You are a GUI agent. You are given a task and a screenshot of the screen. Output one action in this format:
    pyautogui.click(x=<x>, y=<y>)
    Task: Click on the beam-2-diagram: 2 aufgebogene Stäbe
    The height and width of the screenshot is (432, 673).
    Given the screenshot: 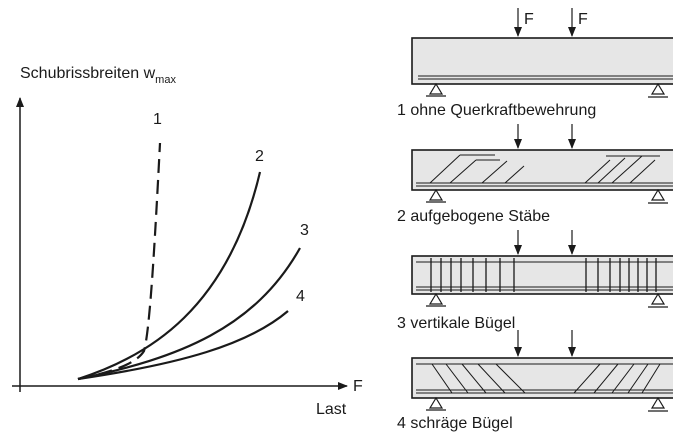 What is the action you would take?
    pyautogui.click(x=535, y=174)
    